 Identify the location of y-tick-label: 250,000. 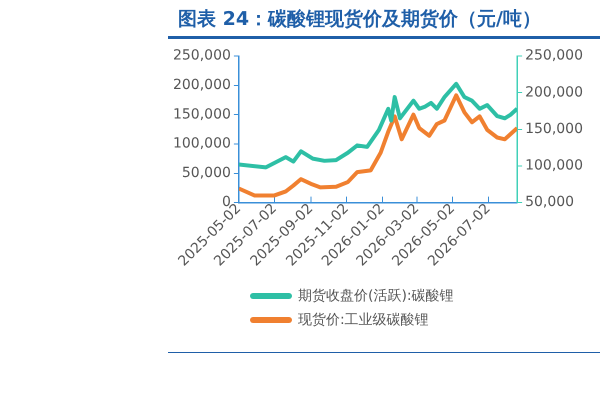
(201, 56).